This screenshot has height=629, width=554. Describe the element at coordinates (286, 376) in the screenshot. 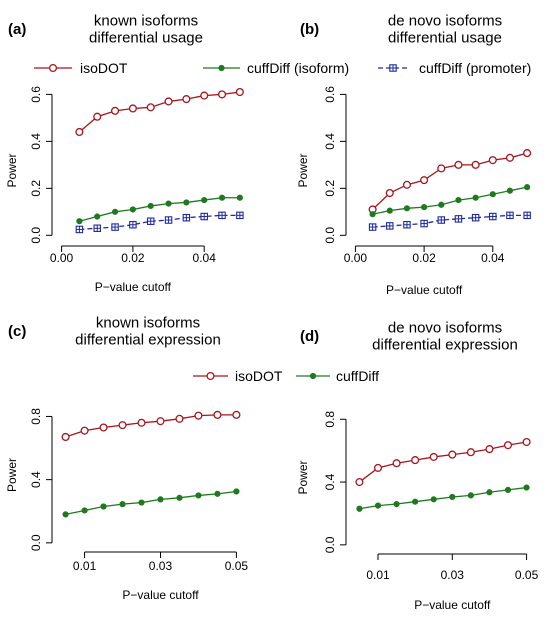

I see `legend-2: isoDOT cuffDiff` at that location.